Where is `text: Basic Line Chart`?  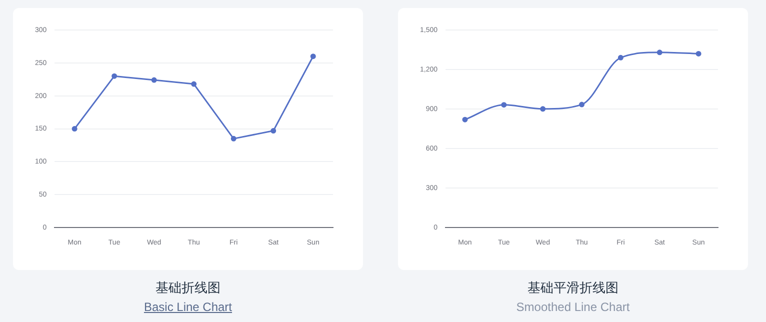 text: Basic Line Chart is located at coordinates (188, 307).